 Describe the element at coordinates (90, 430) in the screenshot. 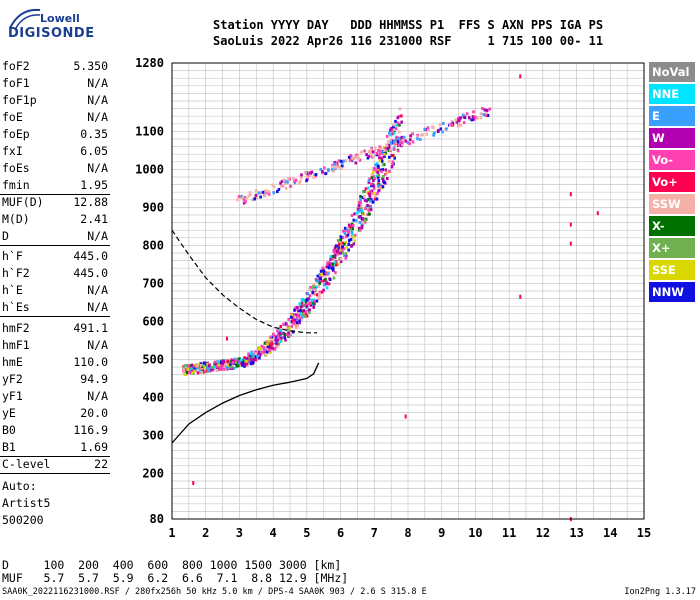

I see `param-value: 116.9` at that location.